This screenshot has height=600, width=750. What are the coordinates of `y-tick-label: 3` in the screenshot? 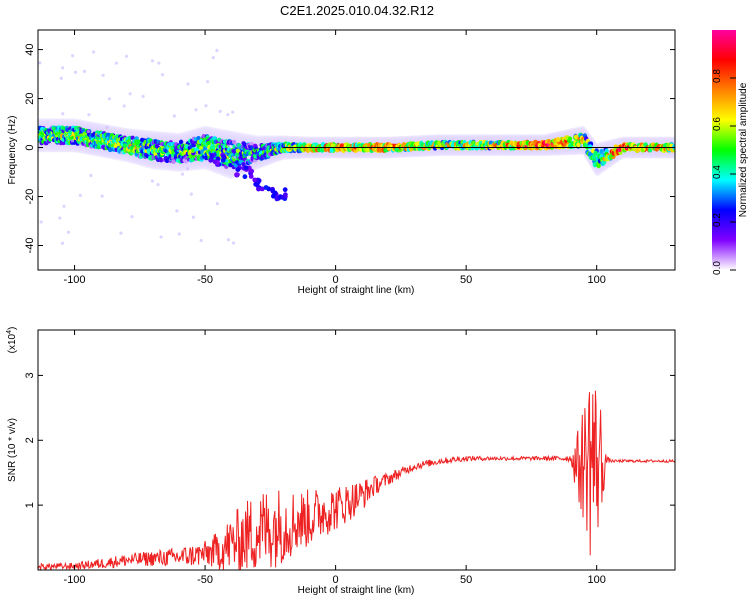 It's located at (30, 375).